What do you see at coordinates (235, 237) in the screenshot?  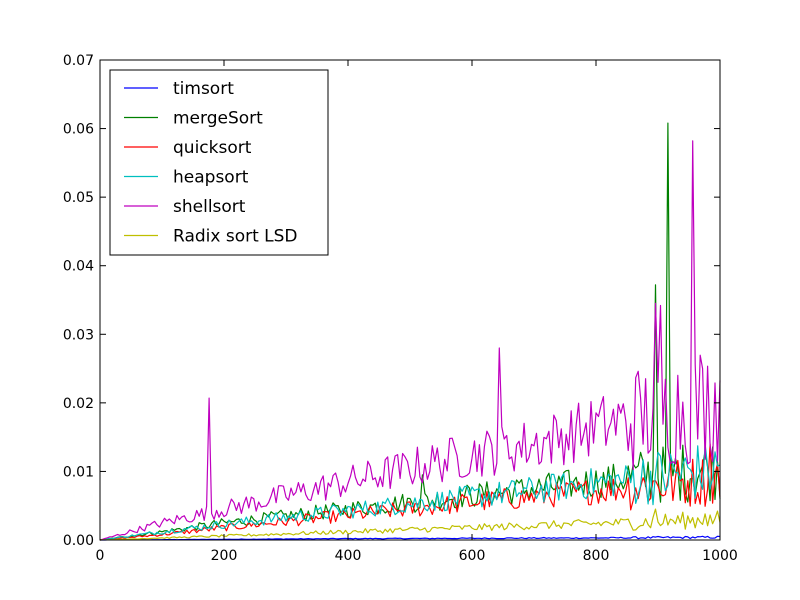 I see `legend-label: Radix sort LSD` at bounding box center [235, 237].